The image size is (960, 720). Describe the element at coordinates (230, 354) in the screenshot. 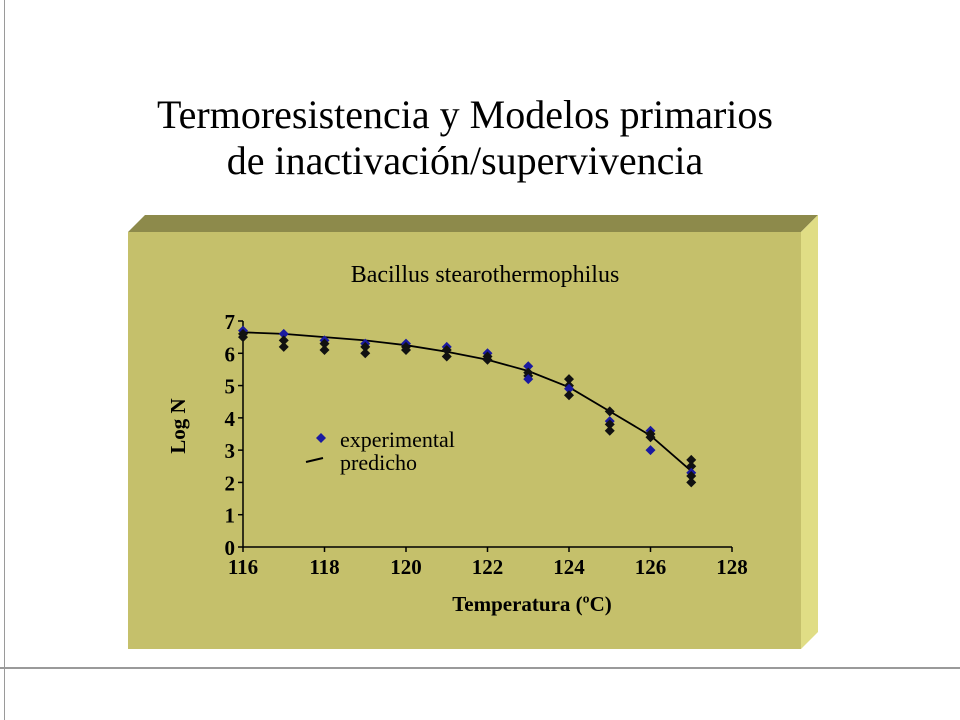

I see `y-tick-label: 6` at that location.